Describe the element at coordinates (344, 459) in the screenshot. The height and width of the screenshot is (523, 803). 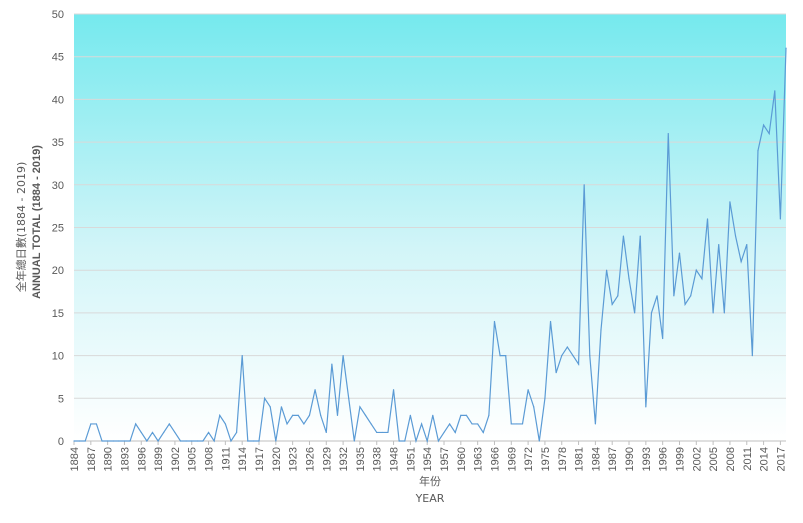
I see `x-tick-label: 1932` at that location.